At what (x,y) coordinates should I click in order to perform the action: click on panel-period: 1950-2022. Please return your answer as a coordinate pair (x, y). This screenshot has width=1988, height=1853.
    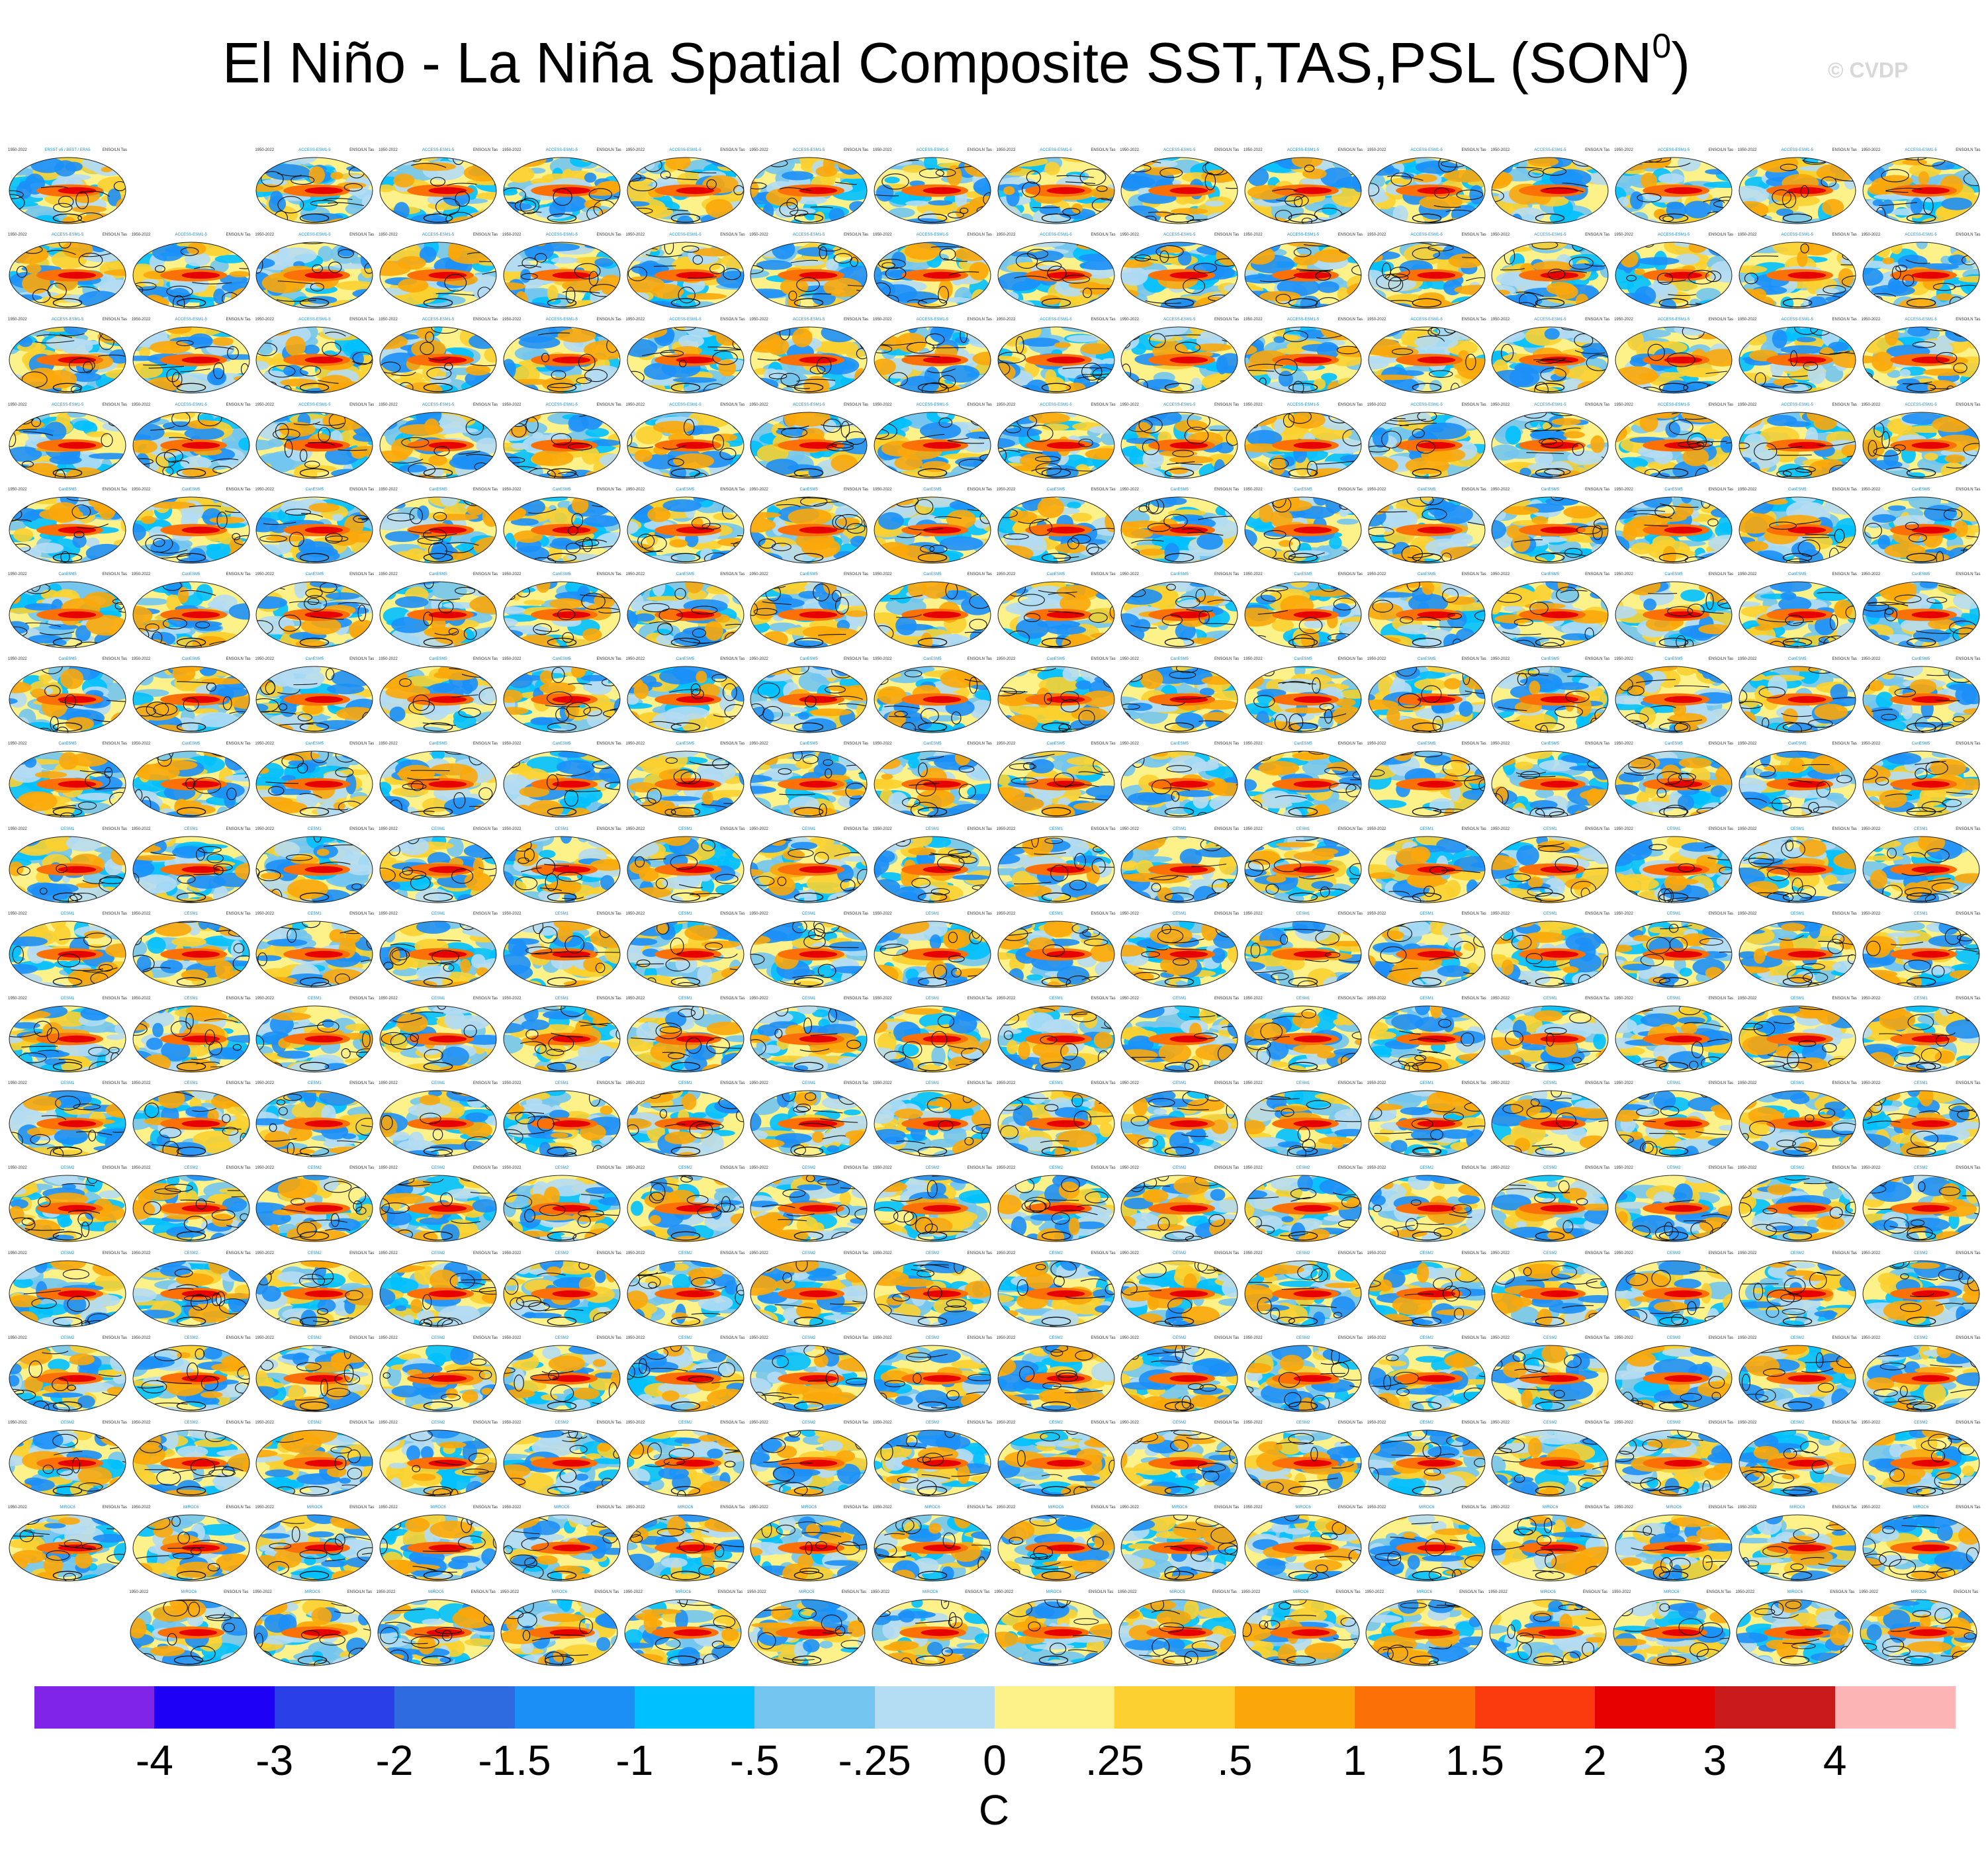
    Looking at the image, I should click on (274, 150).